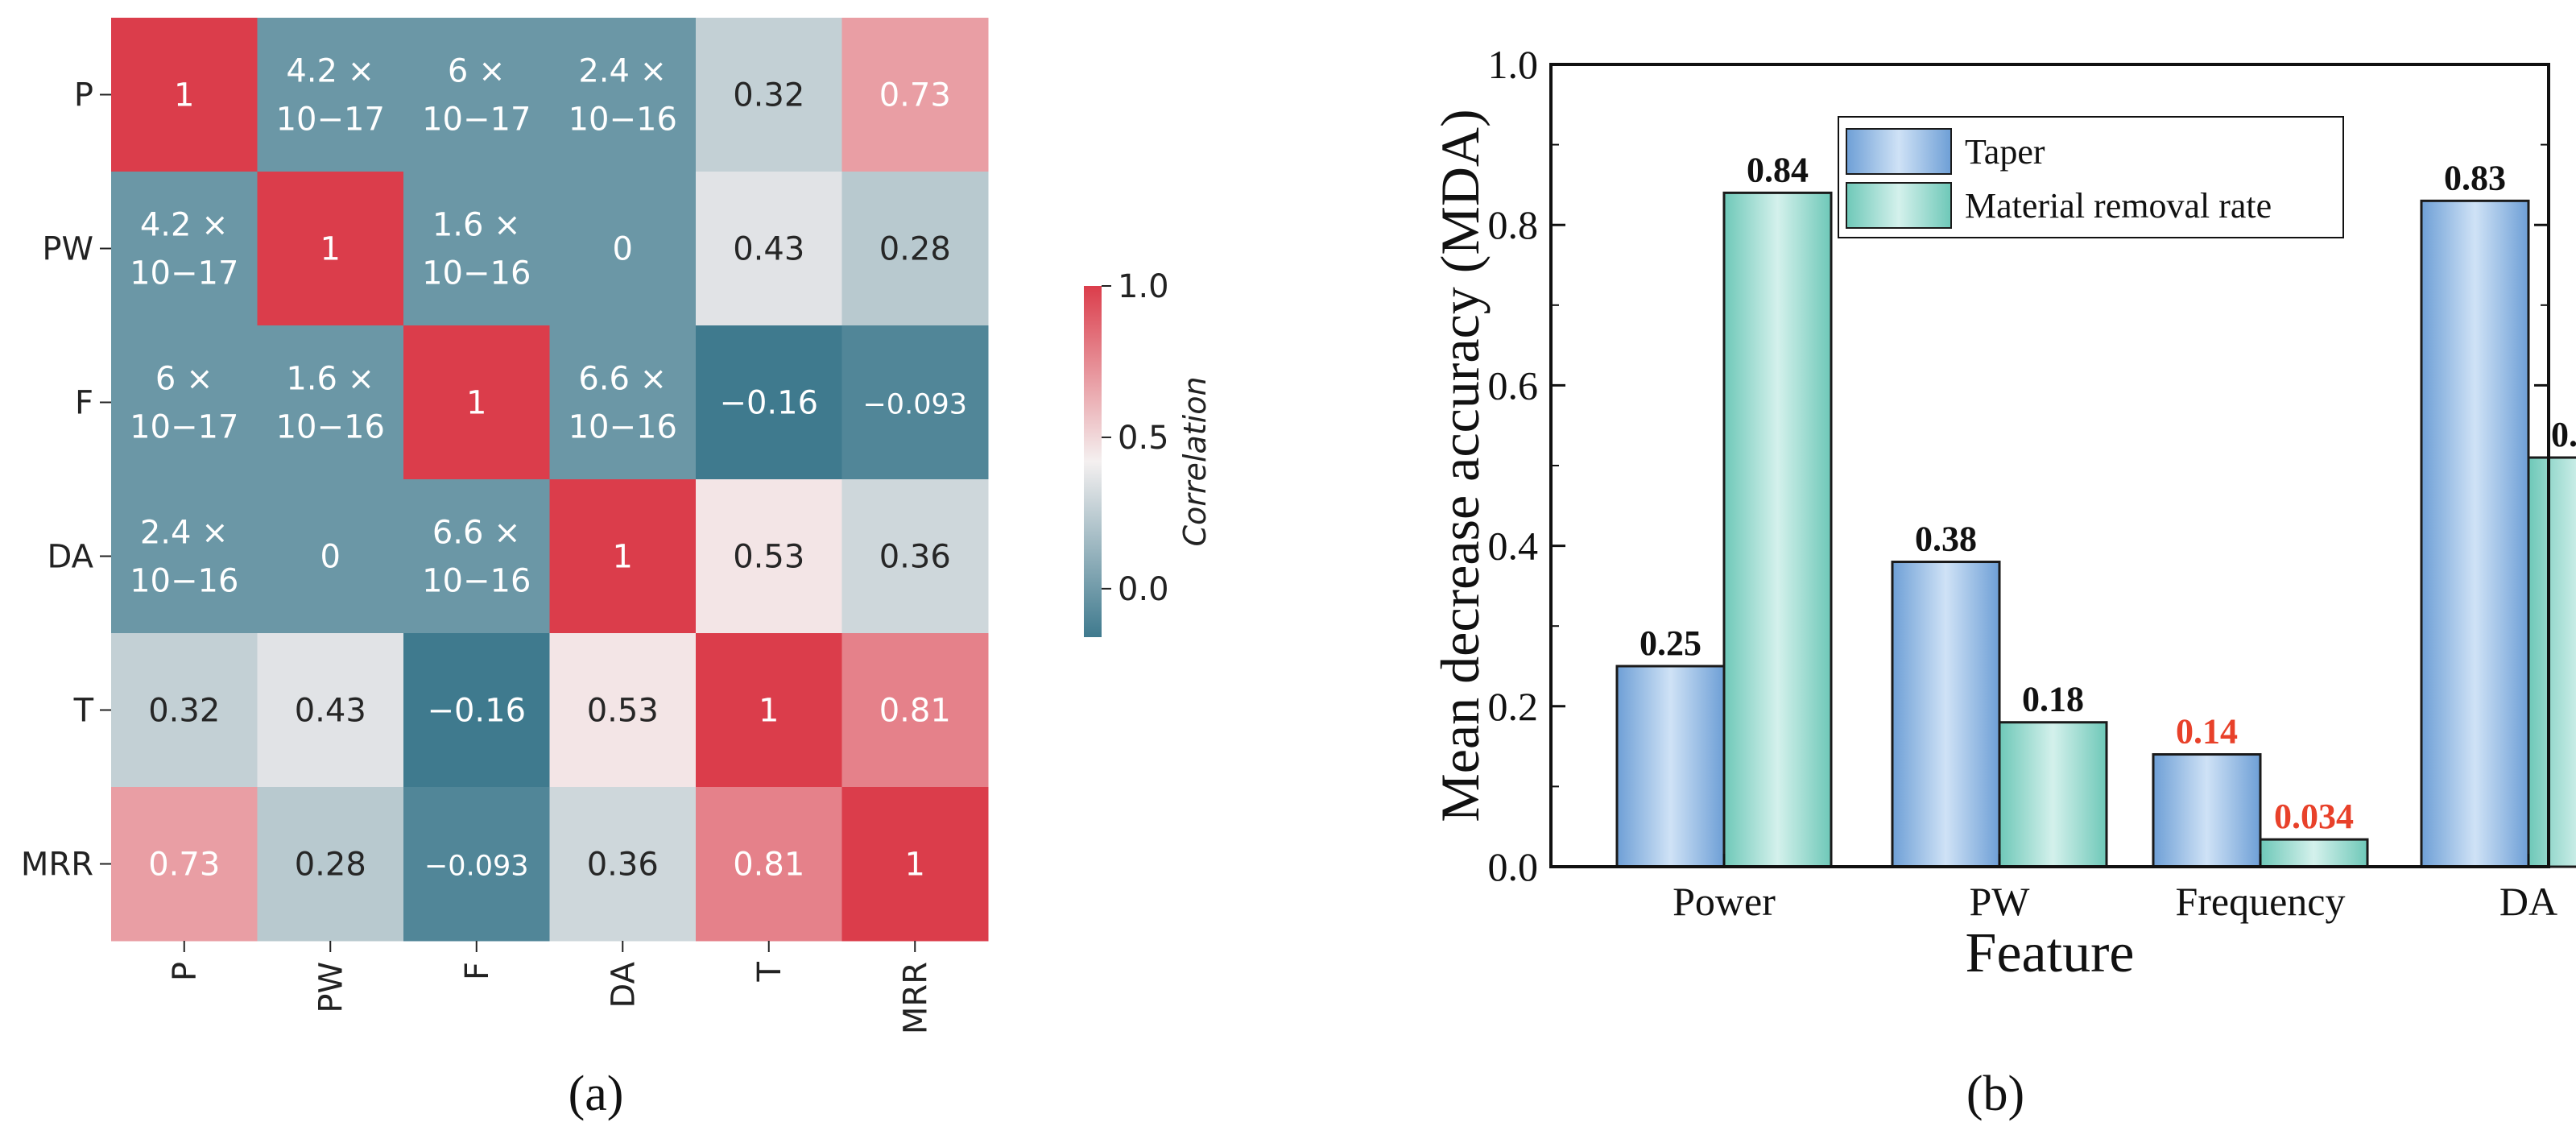  I want to click on heatmap-value-p-t: 0.32, so click(769, 95).